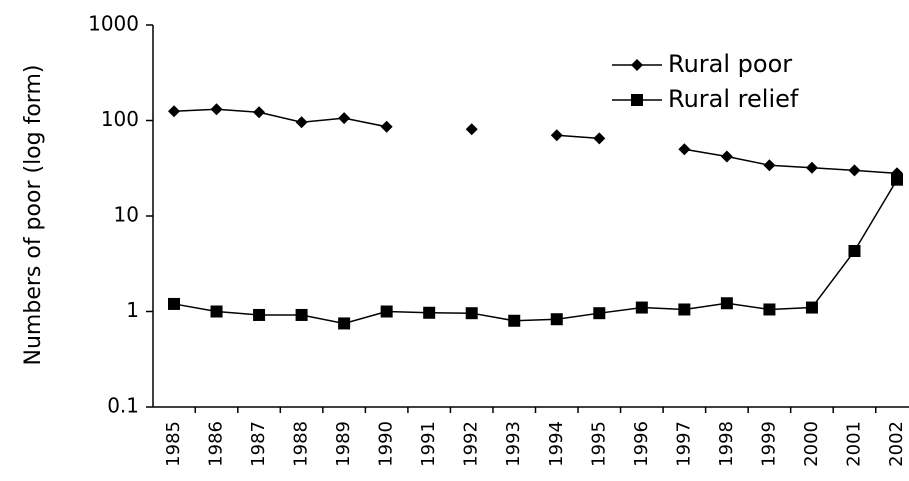  I want to click on x-tick-label: 1994, so click(556, 444).